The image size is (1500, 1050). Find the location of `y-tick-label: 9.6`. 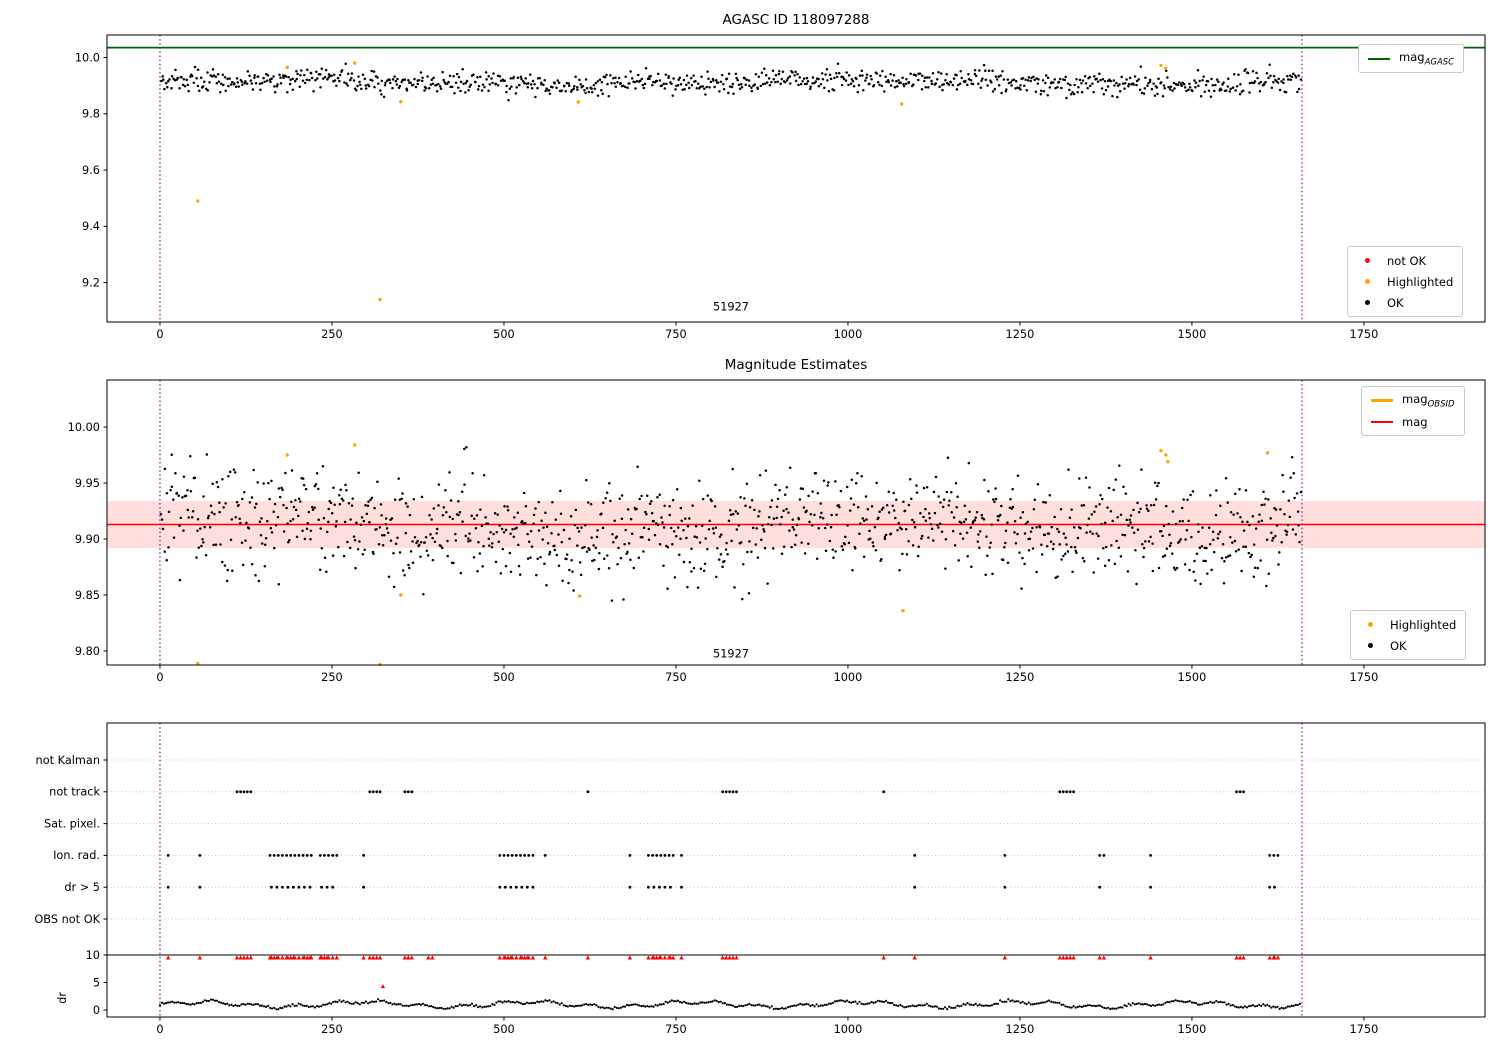

y-tick-label: 9.6 is located at coordinates (91, 170).